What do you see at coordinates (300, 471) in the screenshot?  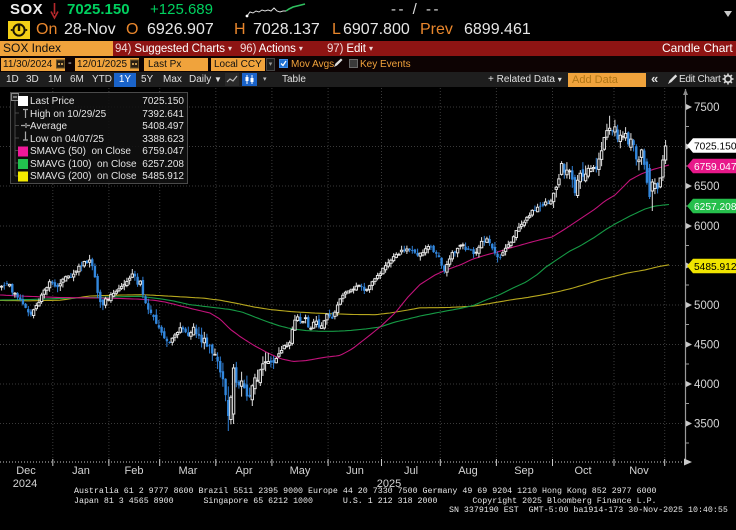 I see `svg-text: May` at bounding box center [300, 471].